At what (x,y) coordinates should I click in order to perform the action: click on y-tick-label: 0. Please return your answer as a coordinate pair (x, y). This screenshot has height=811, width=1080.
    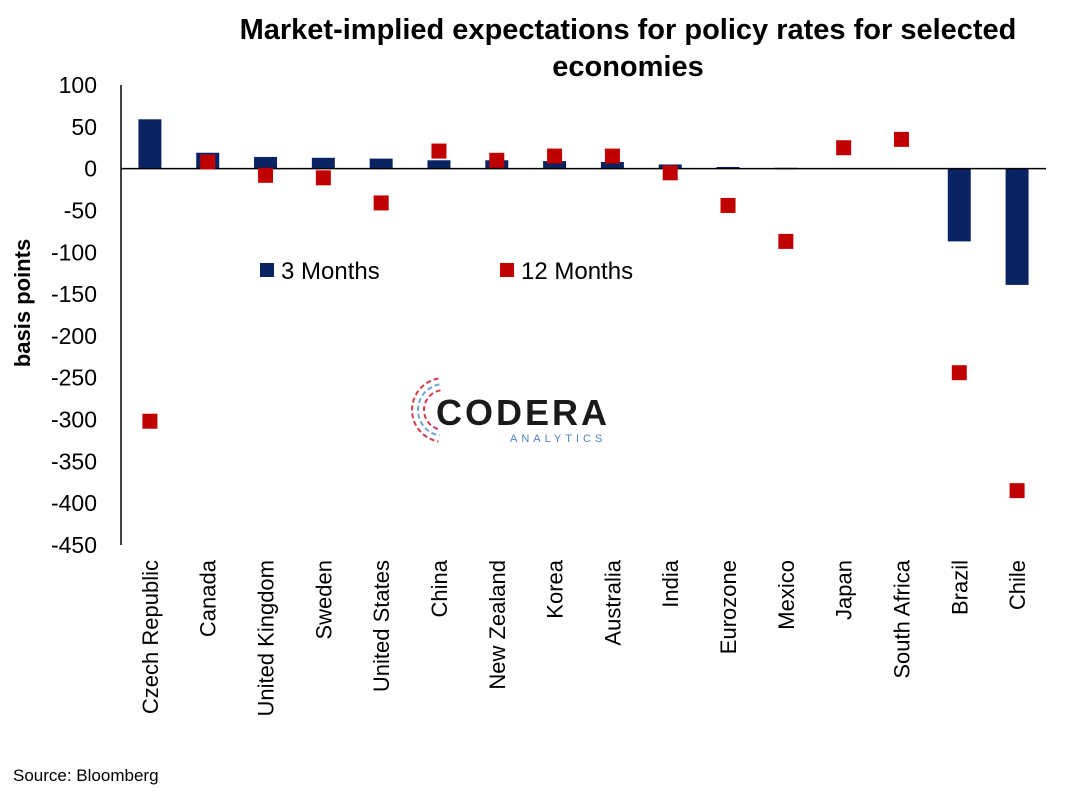
    Looking at the image, I should click on (90, 169).